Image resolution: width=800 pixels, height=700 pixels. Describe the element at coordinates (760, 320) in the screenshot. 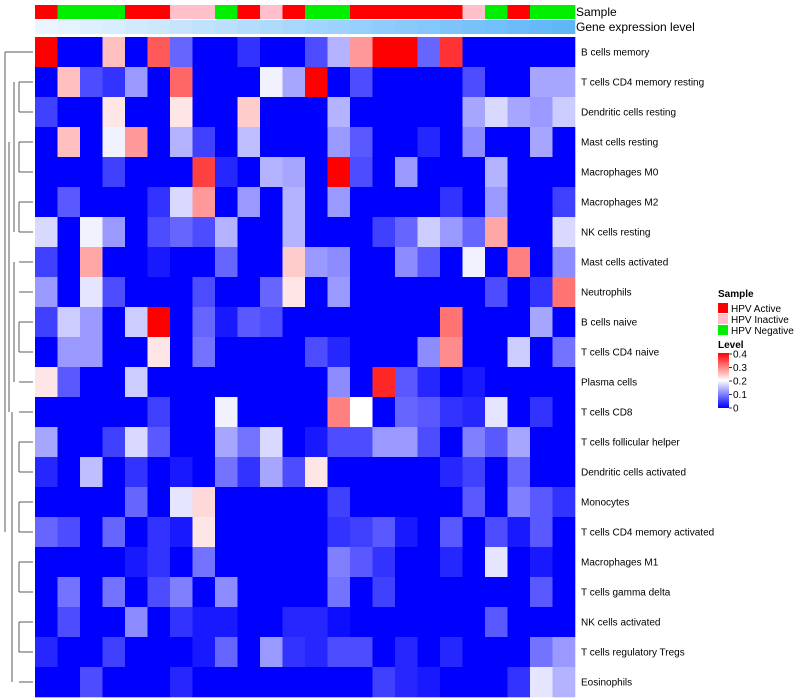

I see `sample-legend-label: HPV Inactive` at that location.